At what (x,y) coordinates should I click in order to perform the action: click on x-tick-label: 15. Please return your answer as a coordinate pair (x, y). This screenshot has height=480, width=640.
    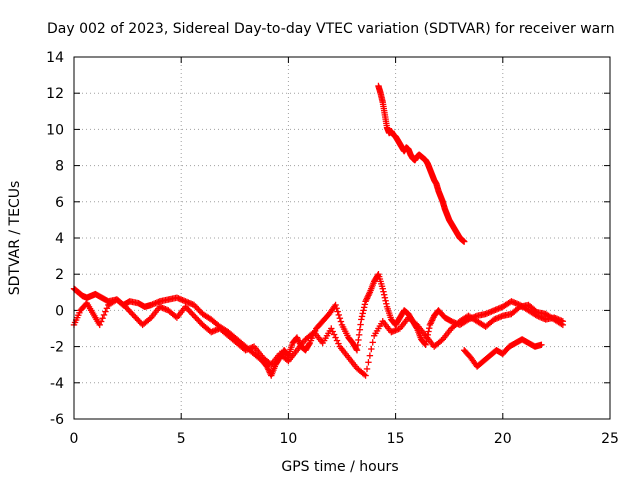
    Looking at the image, I should click on (396, 439).